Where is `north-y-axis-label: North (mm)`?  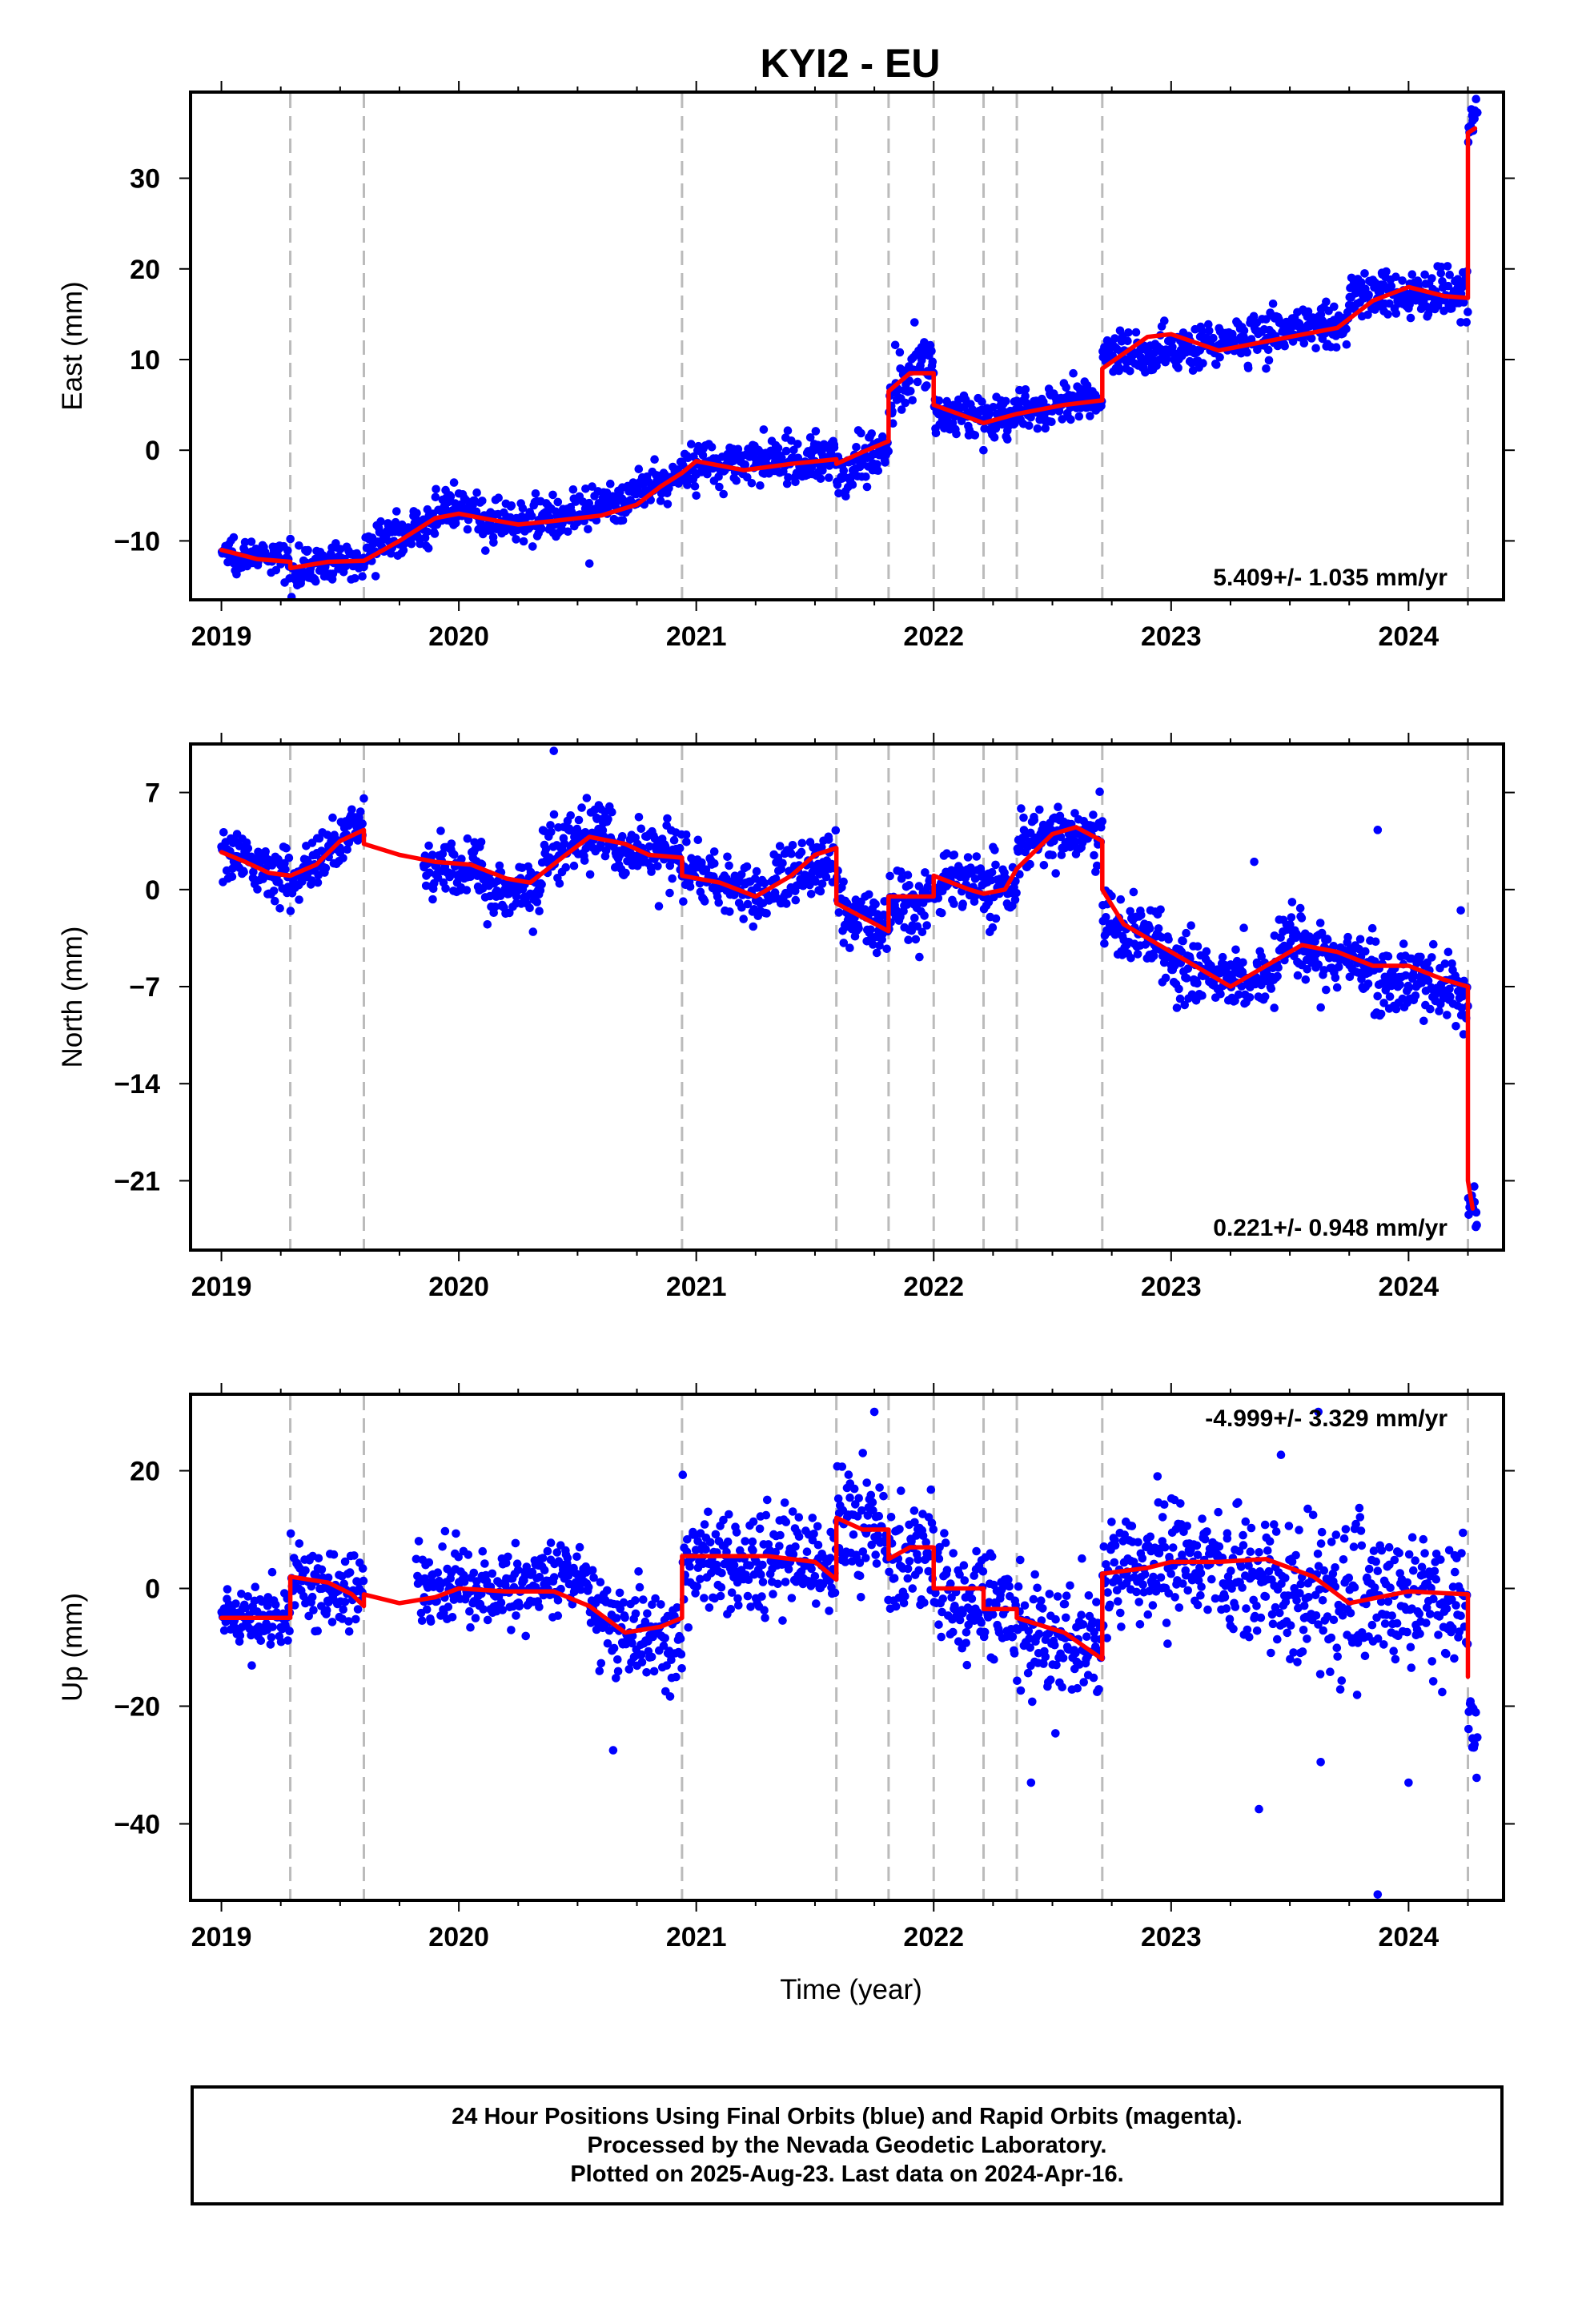
north-y-axis-label: North (mm) is located at coordinates (72, 998).